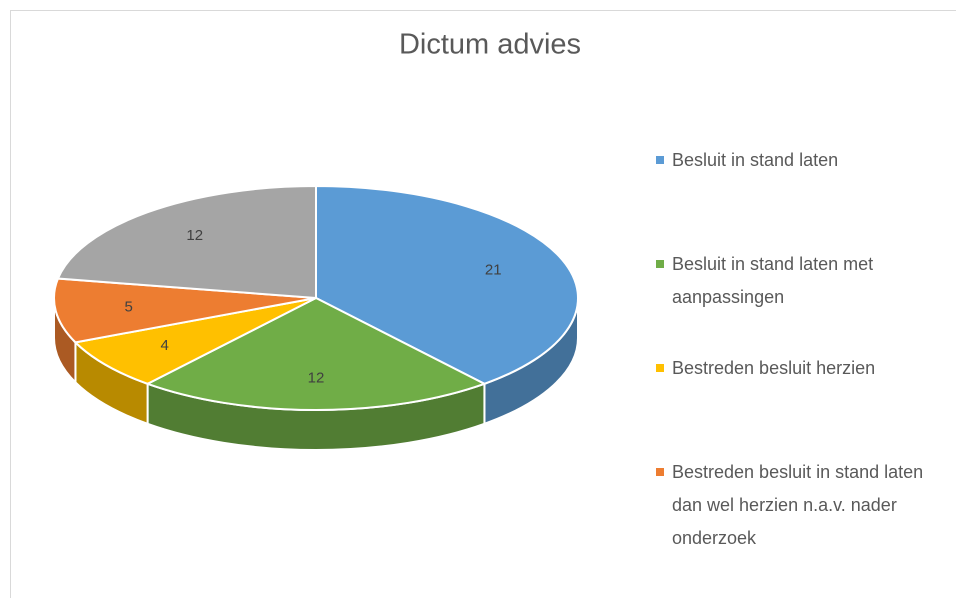 This screenshot has width=956, height=598. What do you see at coordinates (490, 45) in the screenshot?
I see `chart-title: Dictum advies` at bounding box center [490, 45].